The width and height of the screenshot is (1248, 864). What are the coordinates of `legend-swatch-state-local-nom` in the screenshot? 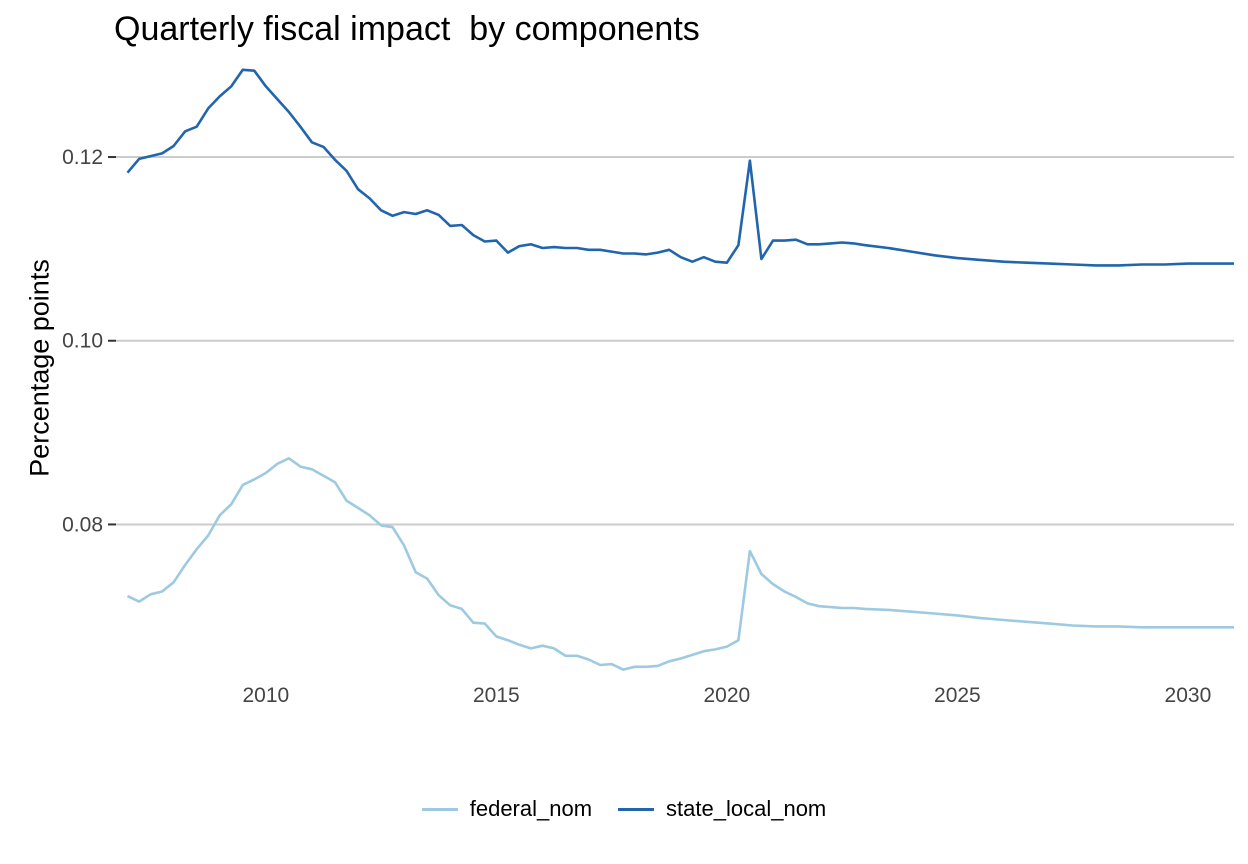 It's located at (636, 809).